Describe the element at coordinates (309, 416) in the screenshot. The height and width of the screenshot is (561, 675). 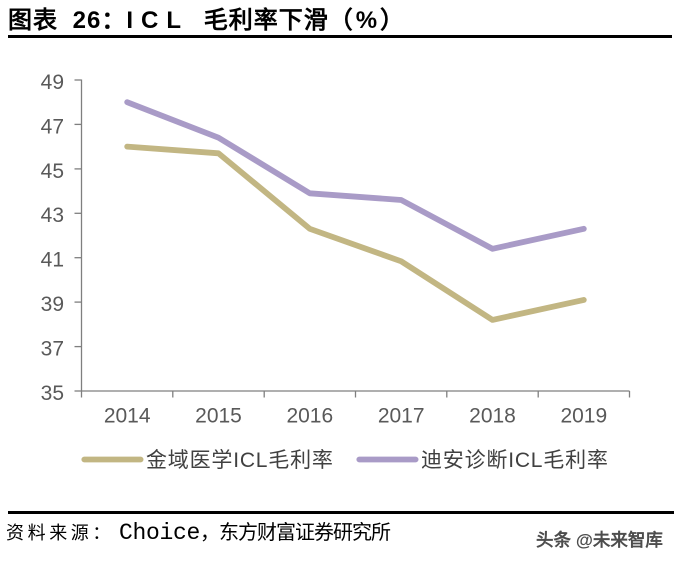
I see `svg-text: 2016` at that location.